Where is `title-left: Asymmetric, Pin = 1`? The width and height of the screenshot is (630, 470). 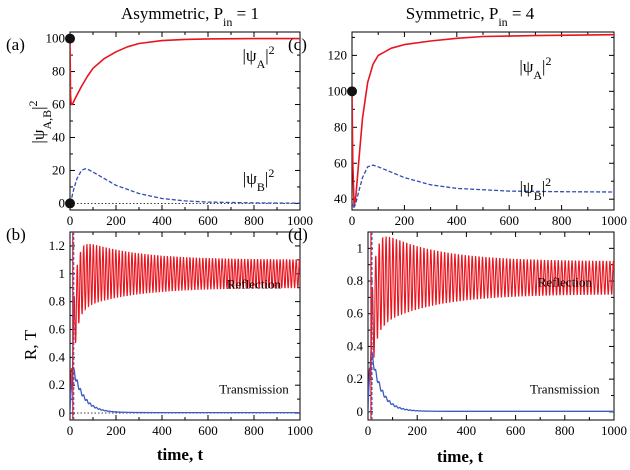 title-left: Asymmetric, Pin = 1 is located at coordinates (190, 16).